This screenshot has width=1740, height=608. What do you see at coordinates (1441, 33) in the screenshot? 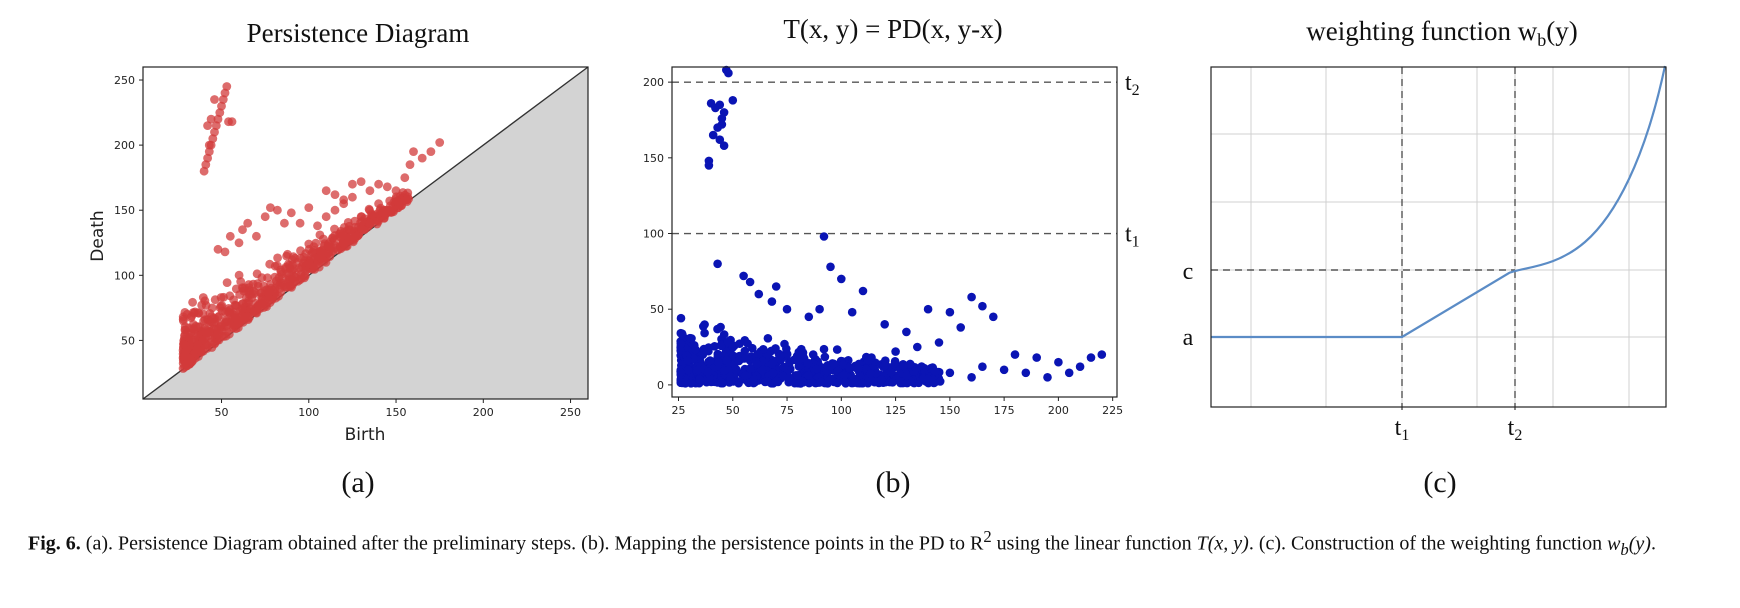
I see `panel-c-title: weighting function wb(y)` at bounding box center [1441, 33].